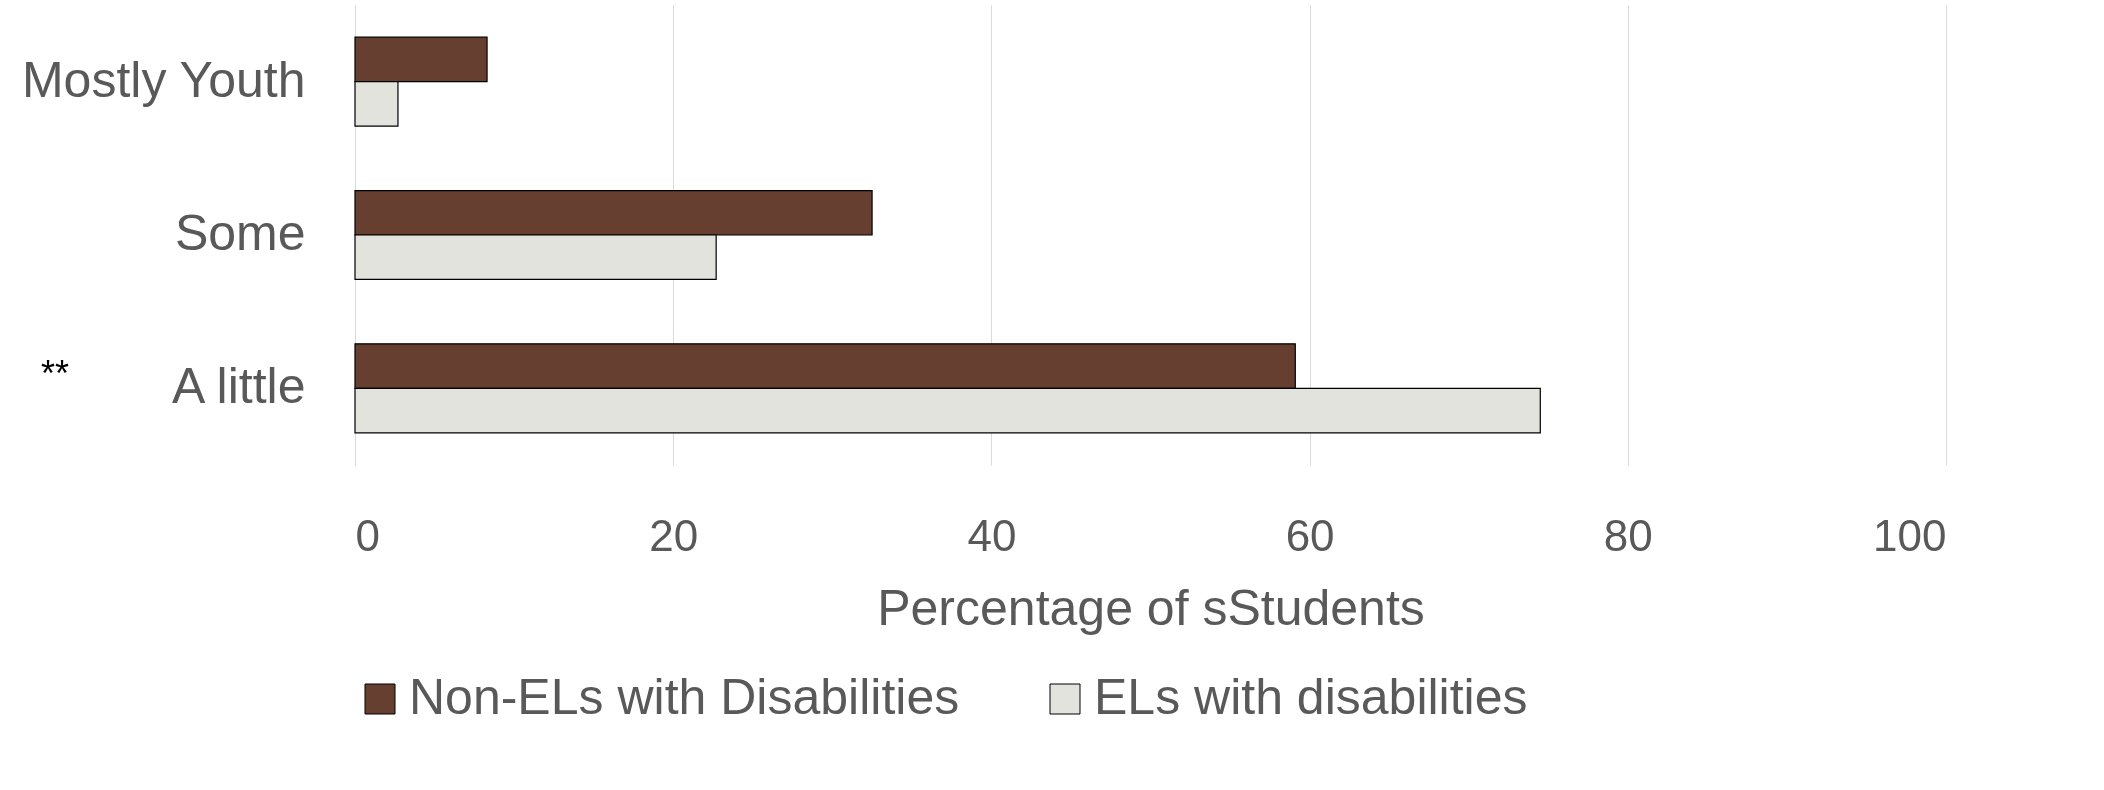 The width and height of the screenshot is (2104, 790). Describe the element at coordinates (239, 386) in the screenshot. I see `y-tick-label: A little` at that location.